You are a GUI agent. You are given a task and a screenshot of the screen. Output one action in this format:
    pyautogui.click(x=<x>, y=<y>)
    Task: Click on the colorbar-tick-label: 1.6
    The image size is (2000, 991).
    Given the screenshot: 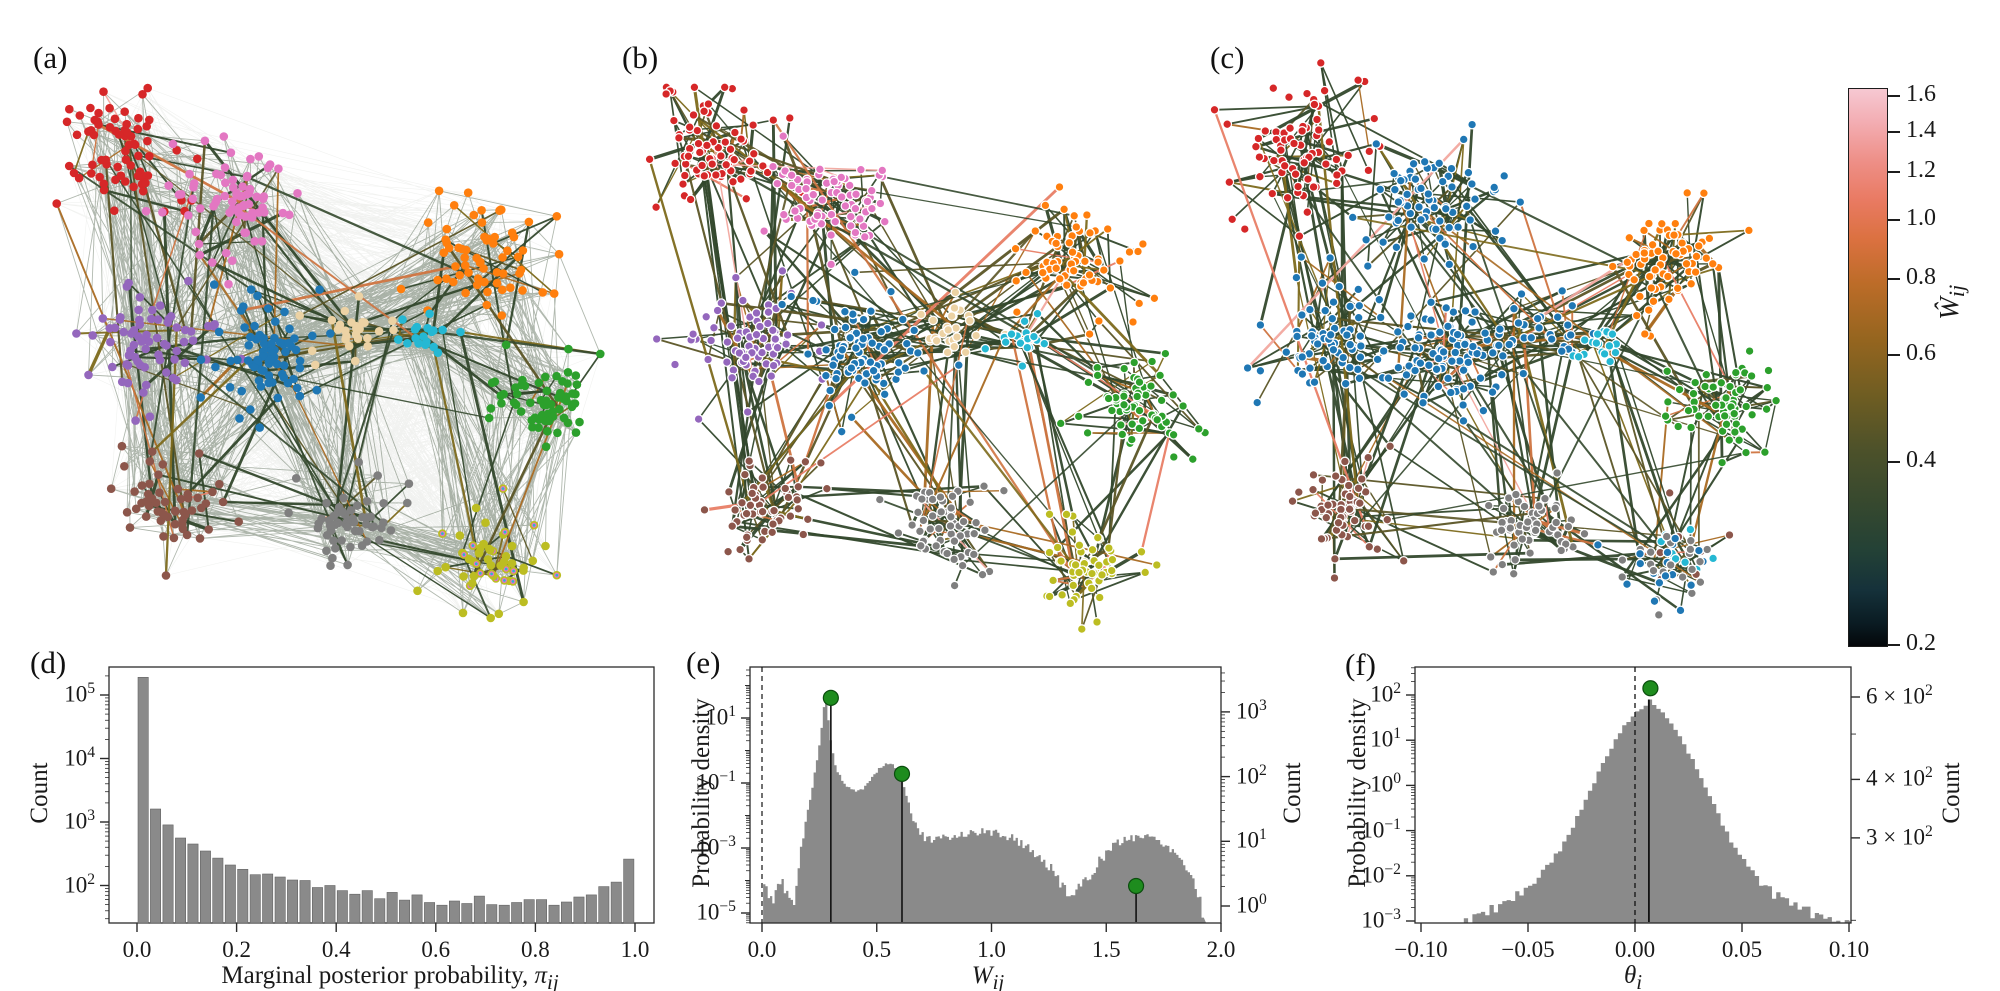 What is the action you would take?
    pyautogui.click(x=1921, y=94)
    